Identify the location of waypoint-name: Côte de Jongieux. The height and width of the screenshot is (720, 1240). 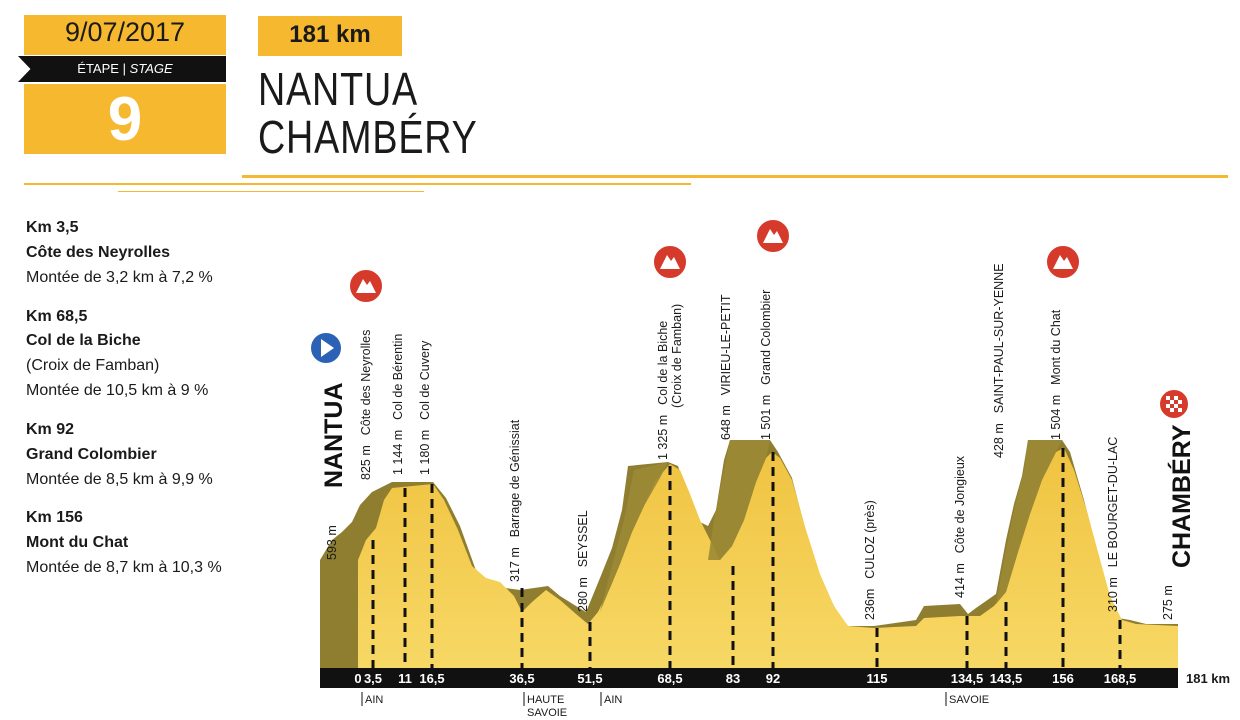
(960, 504).